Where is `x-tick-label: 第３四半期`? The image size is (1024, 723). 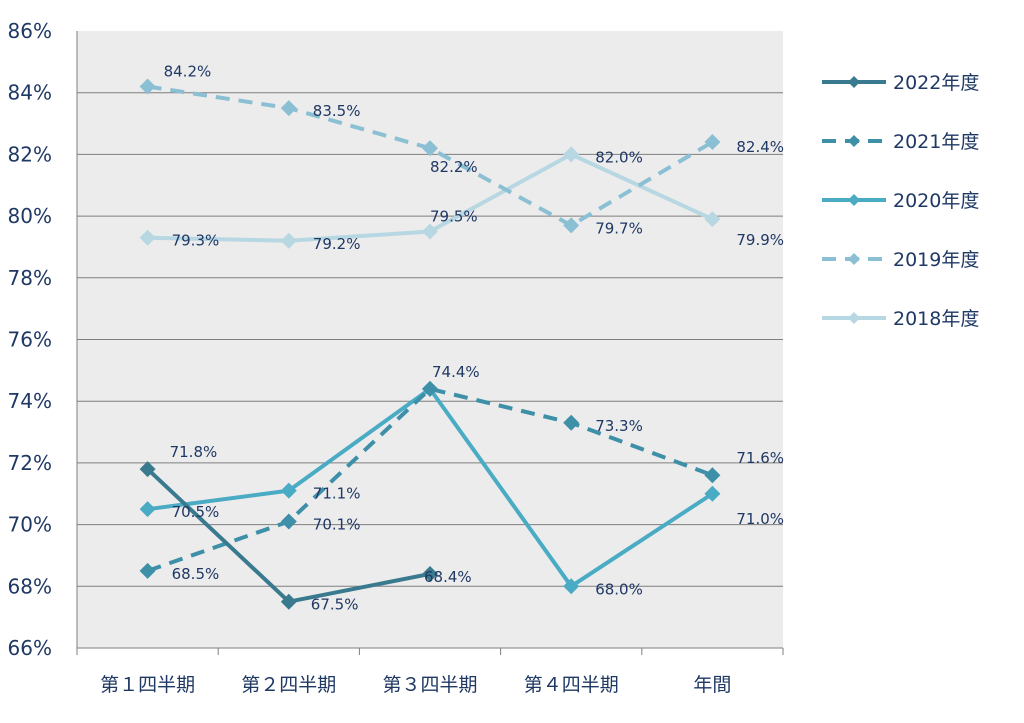 x-tick-label: 第３四半期 is located at coordinates (429, 685).